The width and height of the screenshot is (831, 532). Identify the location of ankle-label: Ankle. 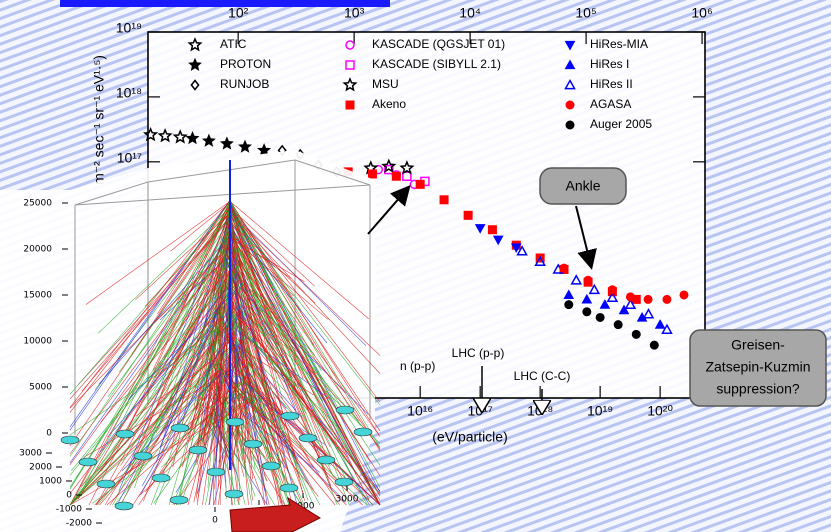
(582, 186).